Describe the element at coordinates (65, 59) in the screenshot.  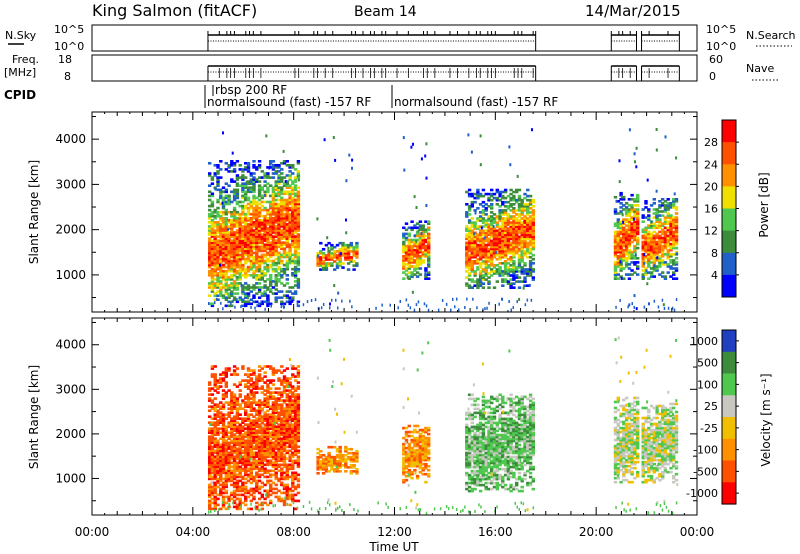
I see `freq-tick-top: 18` at that location.